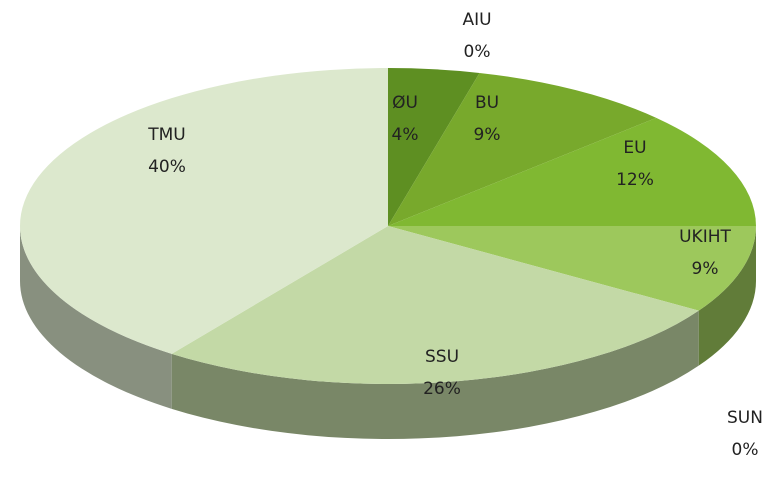  What do you see at coordinates (166, 135) in the screenshot?
I see `slice-label: TMU` at bounding box center [166, 135].